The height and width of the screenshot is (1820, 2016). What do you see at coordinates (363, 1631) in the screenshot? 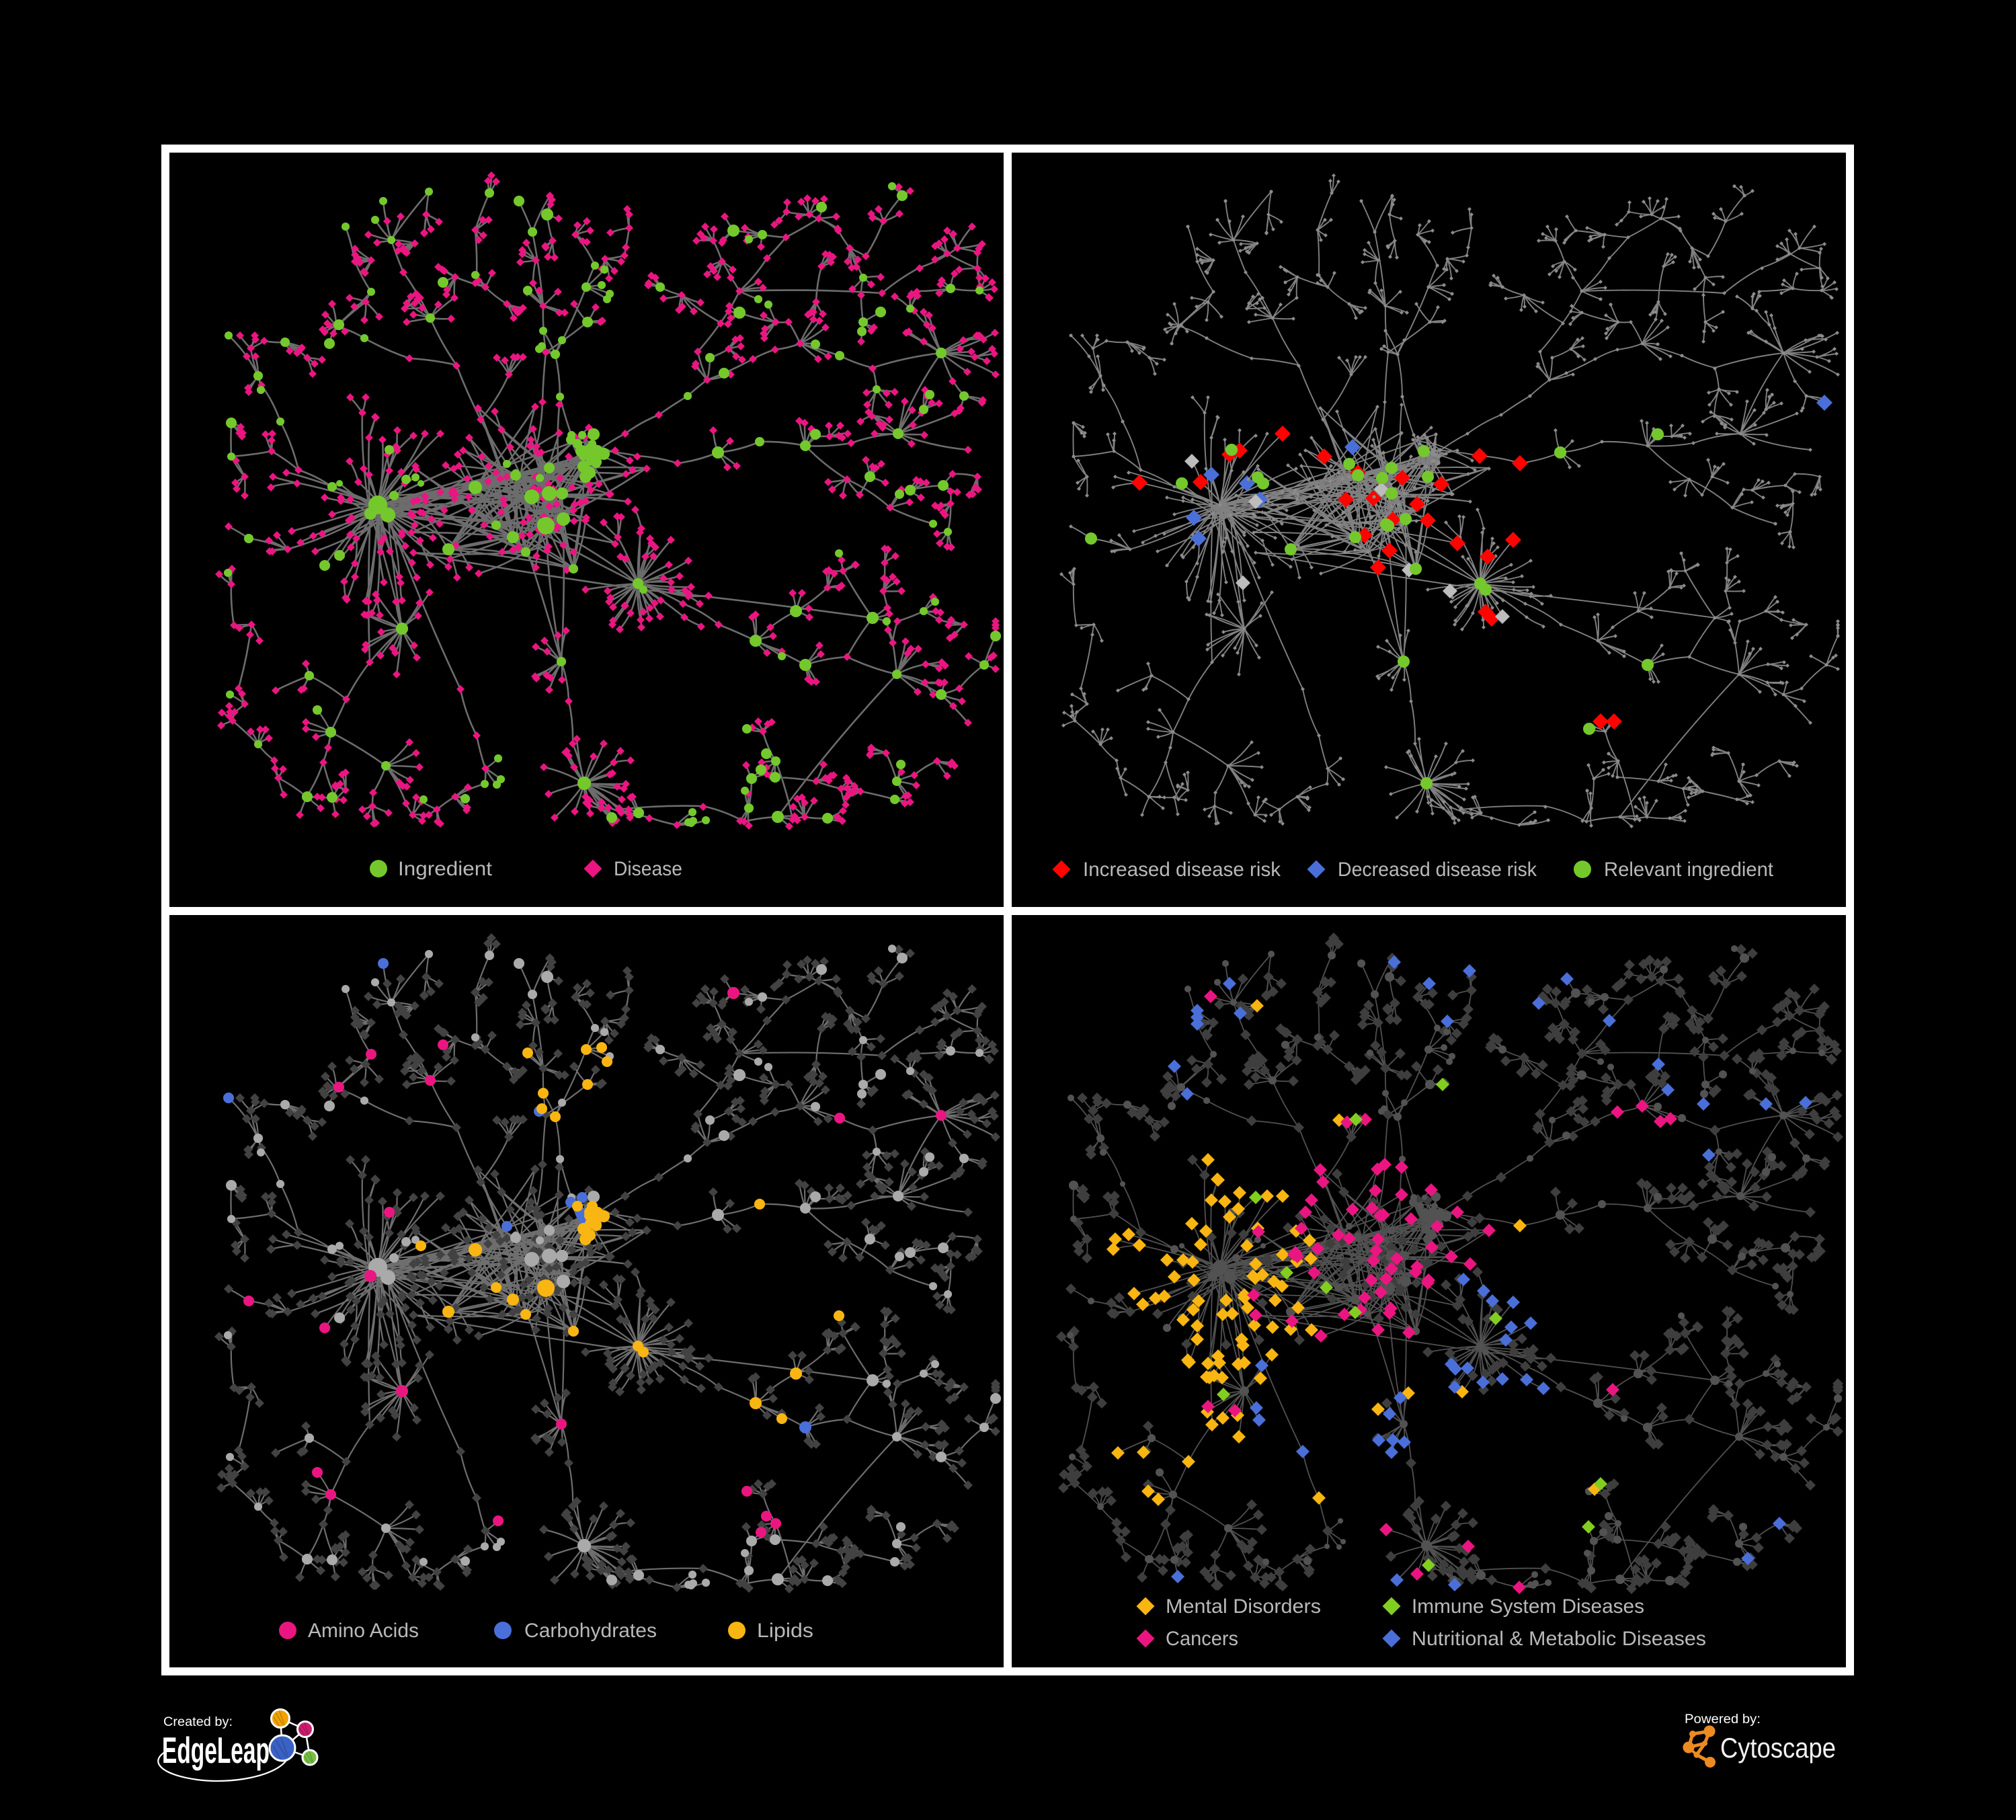
I see `svg-text: Amino Acids` at bounding box center [363, 1631].